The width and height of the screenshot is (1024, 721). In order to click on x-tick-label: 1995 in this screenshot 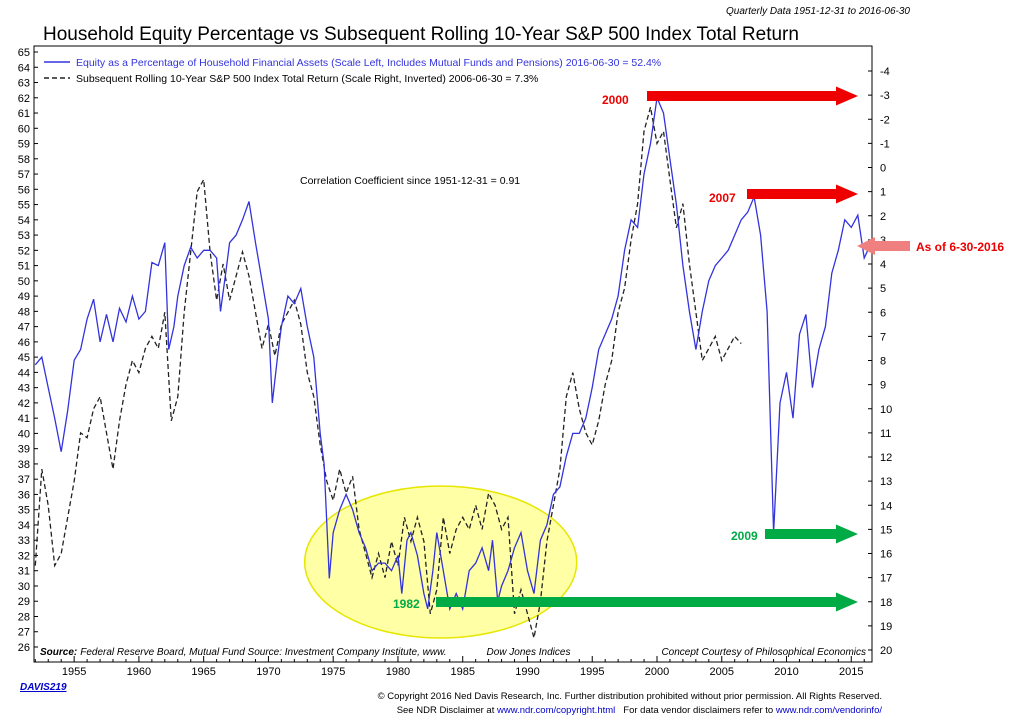, I will do `click(592, 672)`.